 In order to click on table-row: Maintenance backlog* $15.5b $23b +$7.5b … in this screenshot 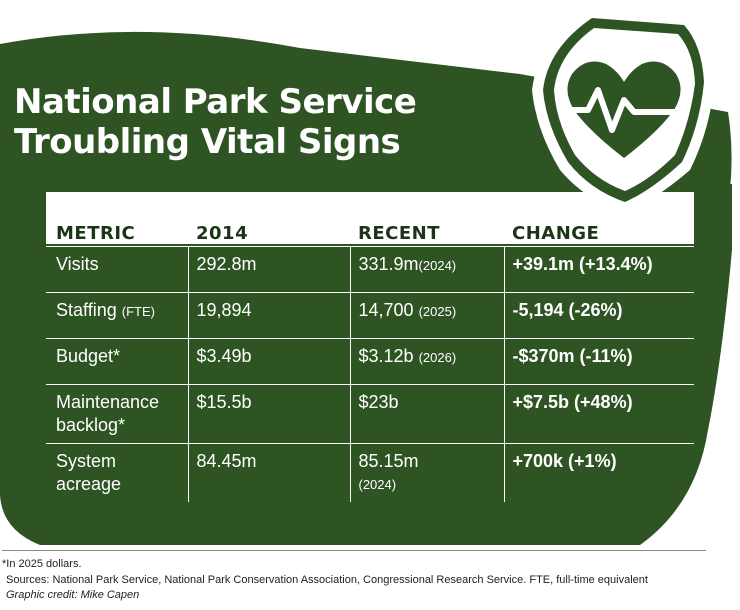, I will do `click(370, 414)`.